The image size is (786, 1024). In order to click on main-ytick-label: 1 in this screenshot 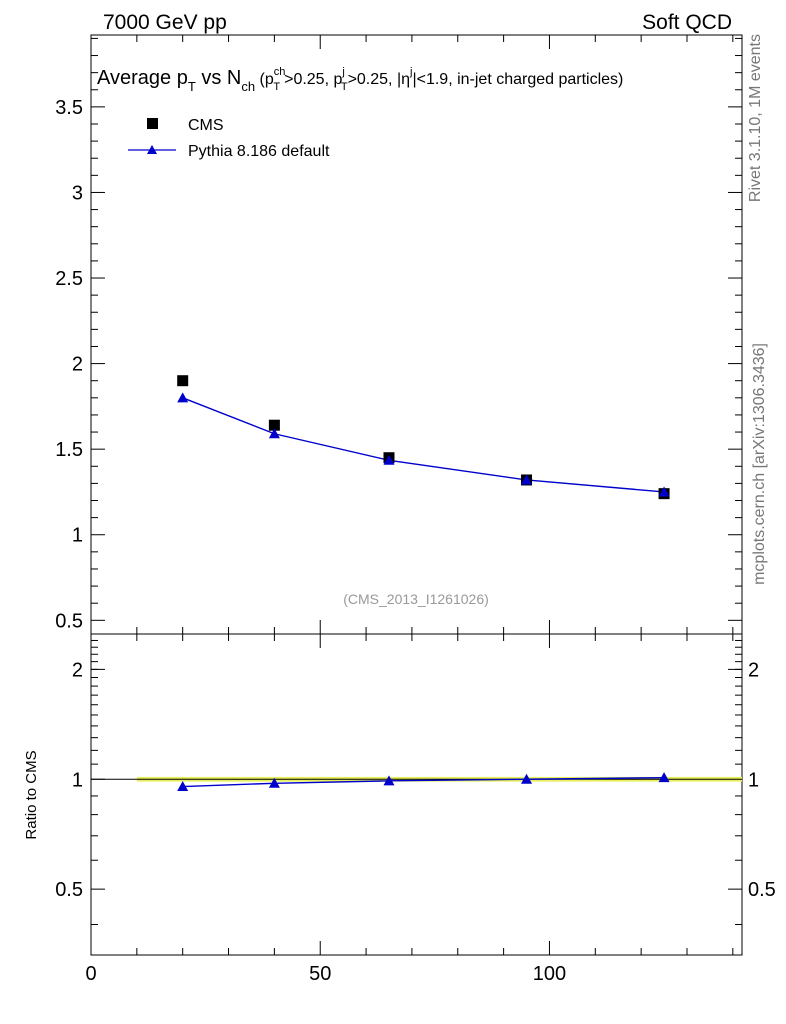, I will do `click(77, 536)`.